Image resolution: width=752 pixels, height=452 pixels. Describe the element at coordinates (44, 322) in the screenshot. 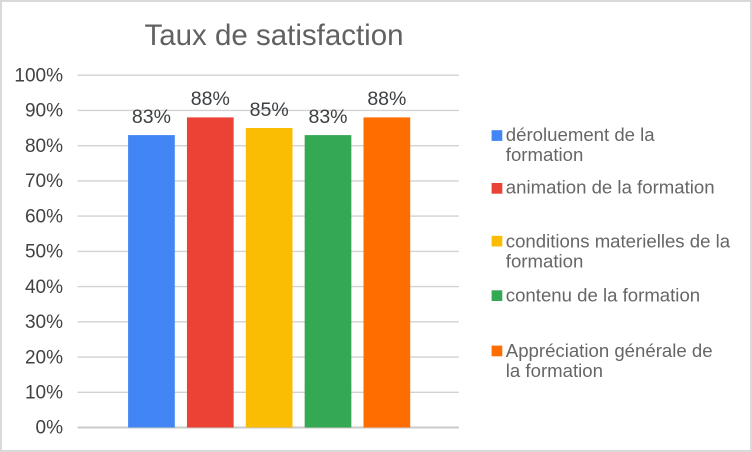

I see `svg-text: 30%` at that location.